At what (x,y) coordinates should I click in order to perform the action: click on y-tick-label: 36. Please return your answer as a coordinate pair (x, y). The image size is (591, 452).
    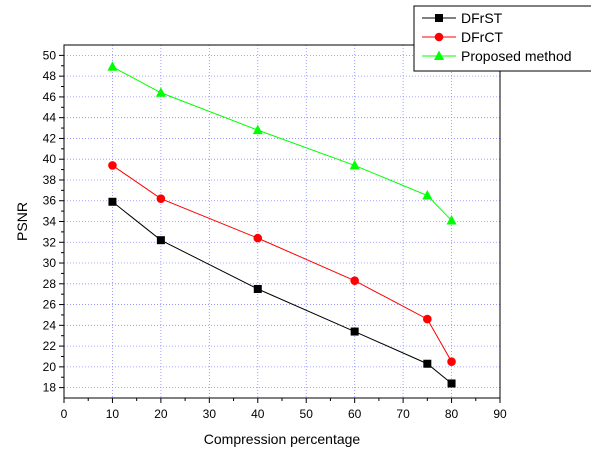
    Looking at the image, I should click on (50, 201).